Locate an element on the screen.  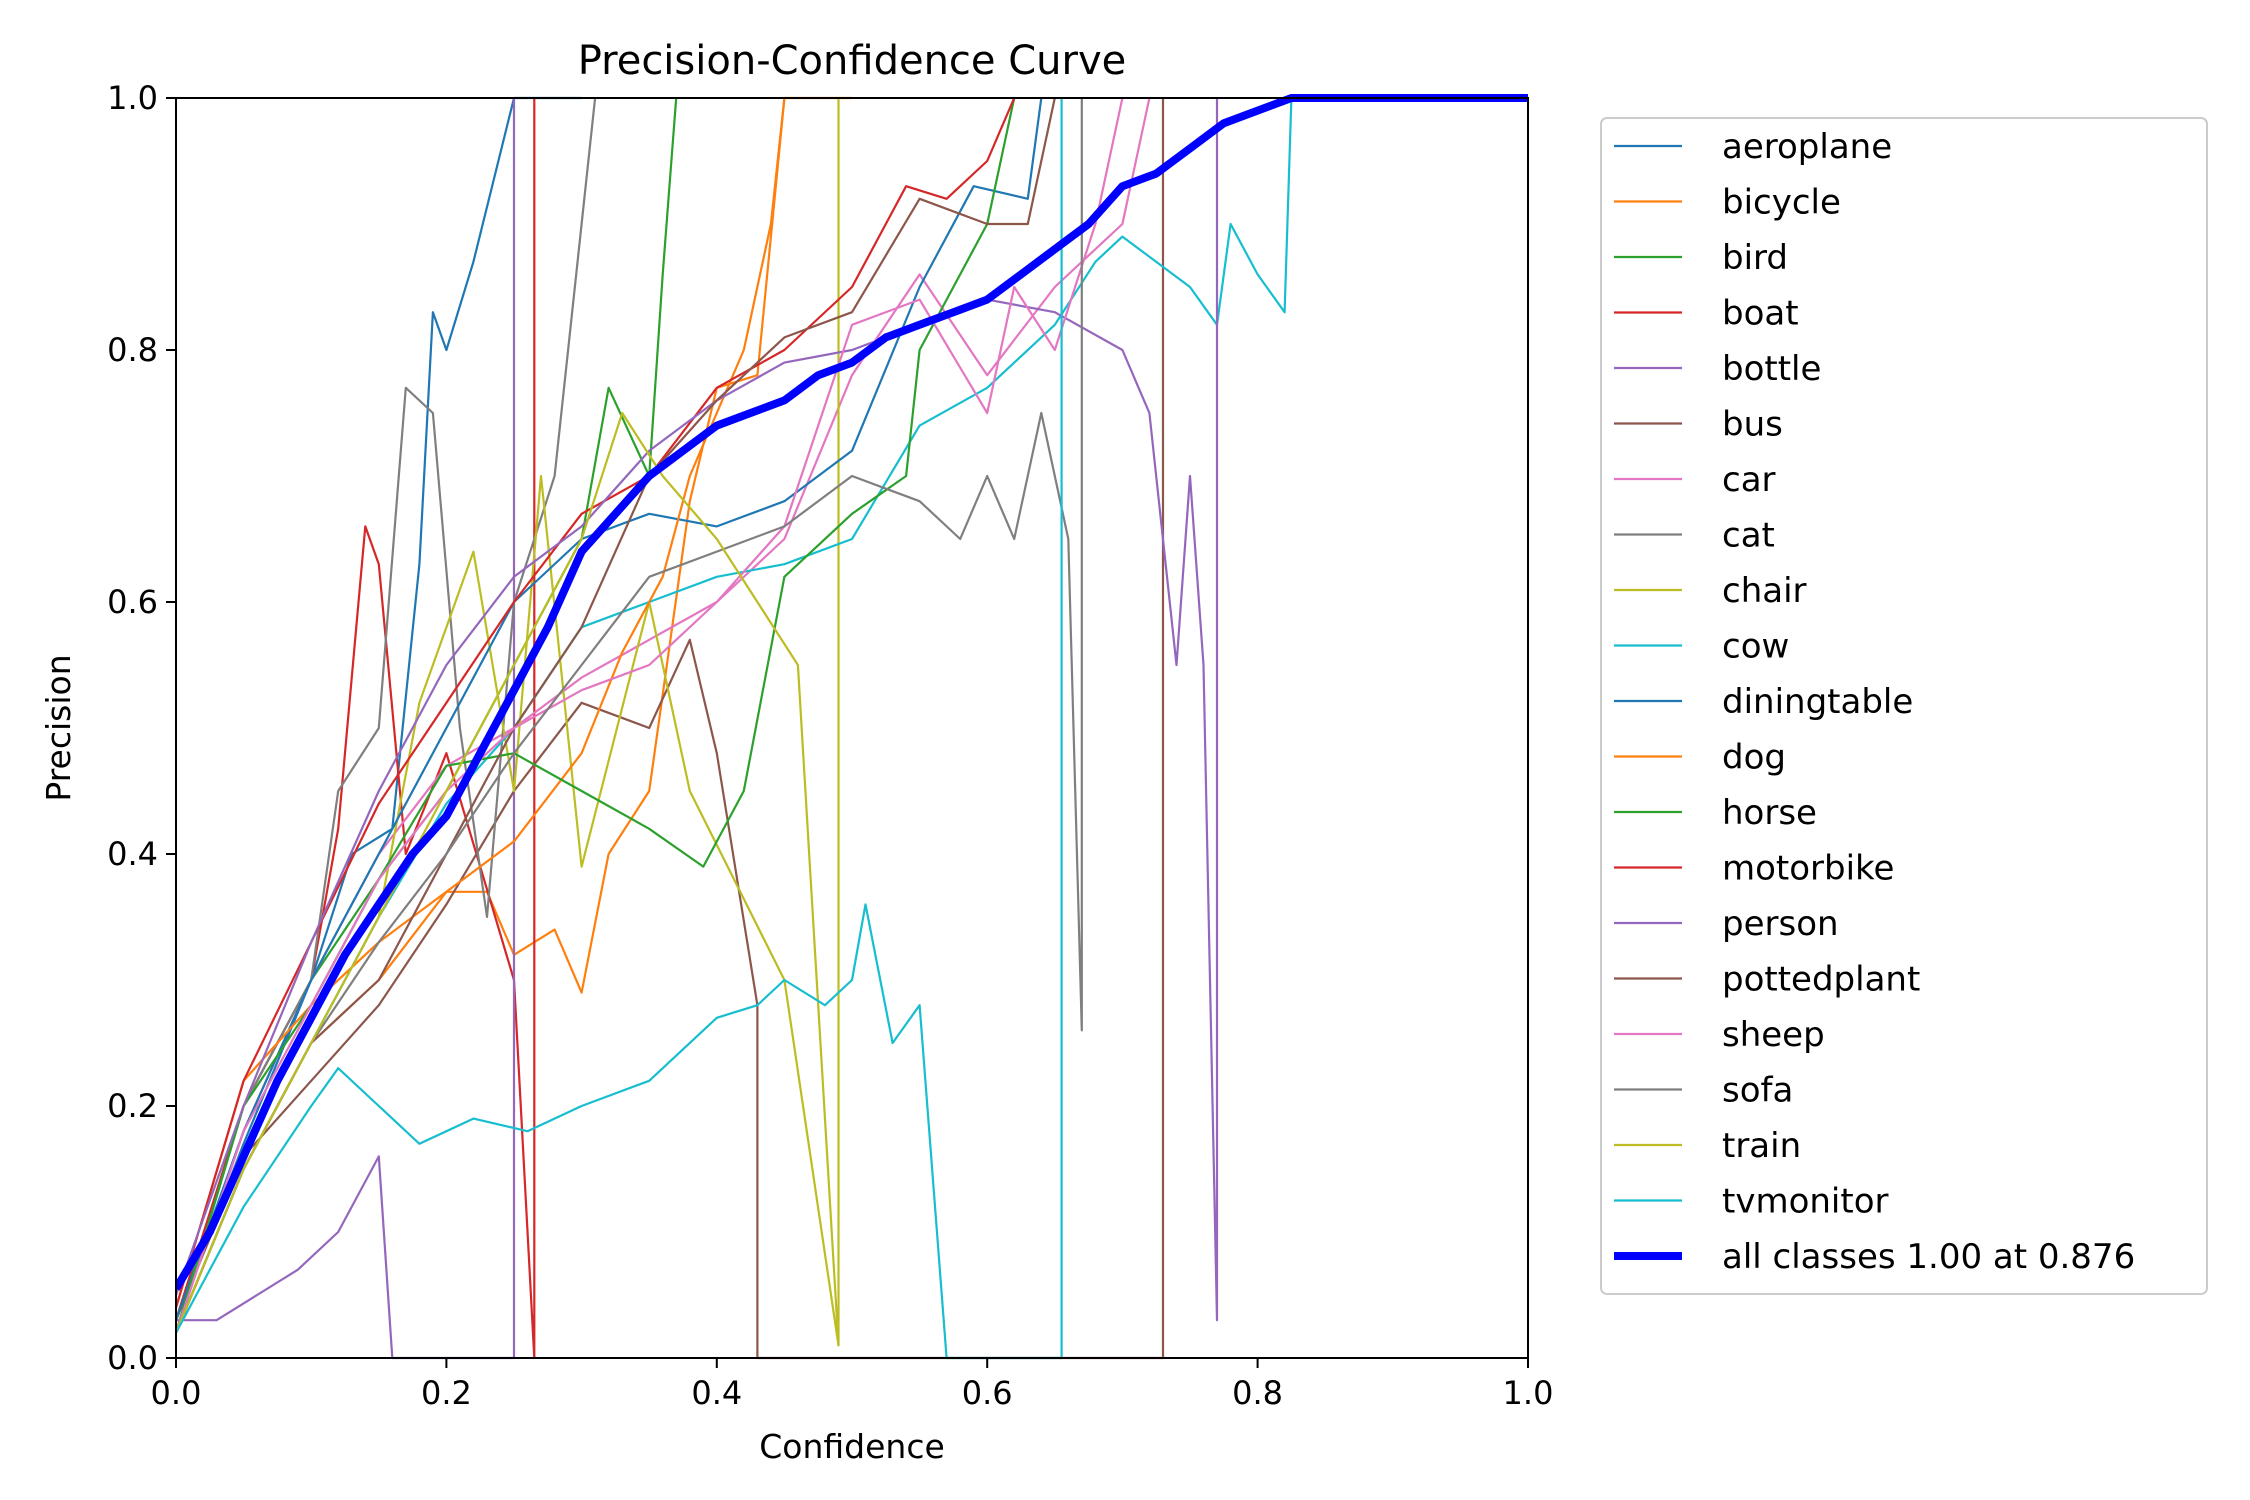
x-tick-label: 0.8 is located at coordinates (1257, 1393).